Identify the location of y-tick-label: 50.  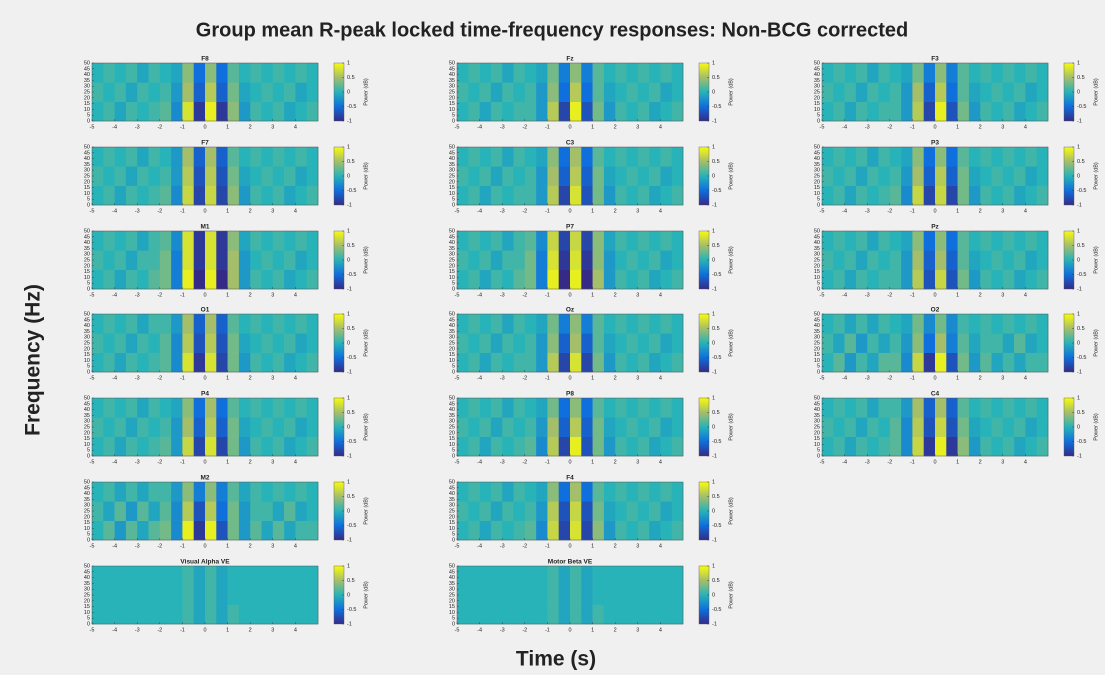
(87, 482).